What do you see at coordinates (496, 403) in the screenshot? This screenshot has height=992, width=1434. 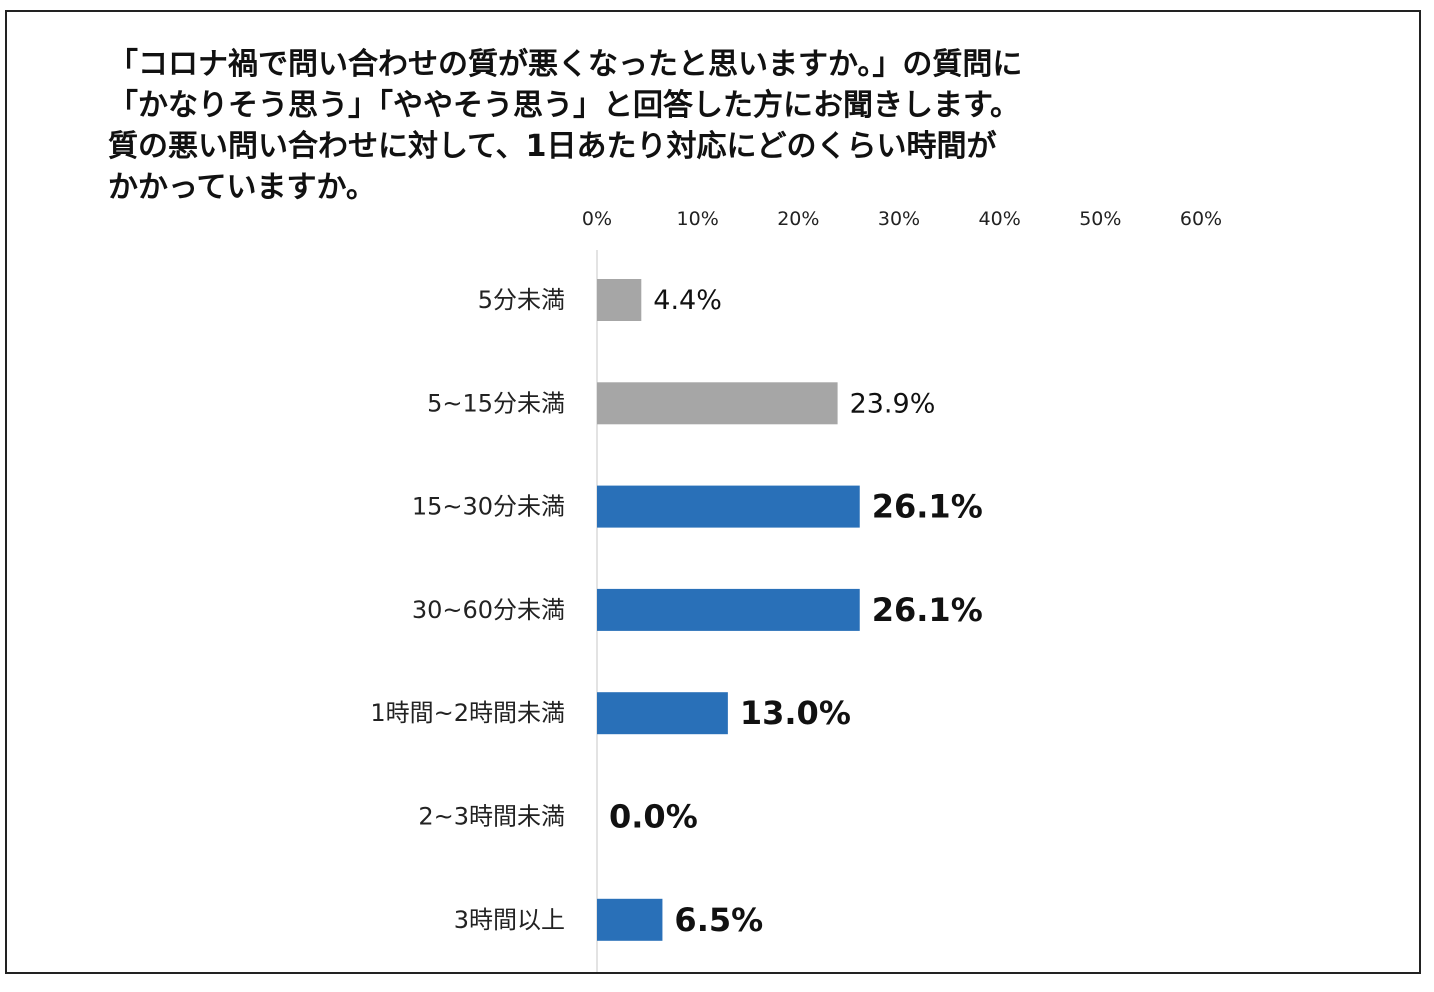 I see `category-label: 5~15分未満` at bounding box center [496, 403].